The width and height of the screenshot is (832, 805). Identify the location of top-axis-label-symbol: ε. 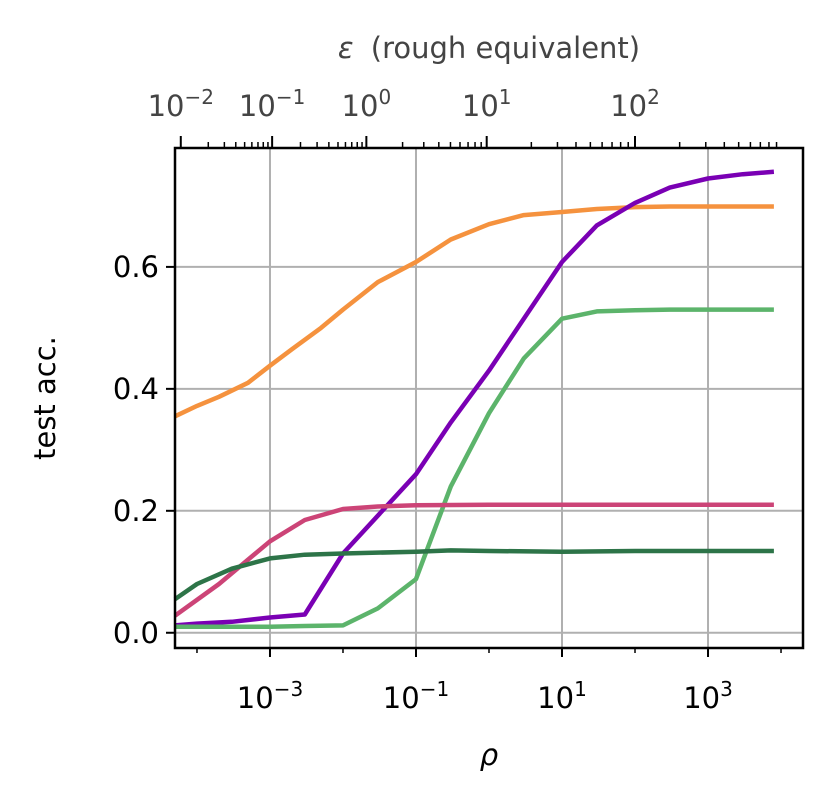
(346, 48).